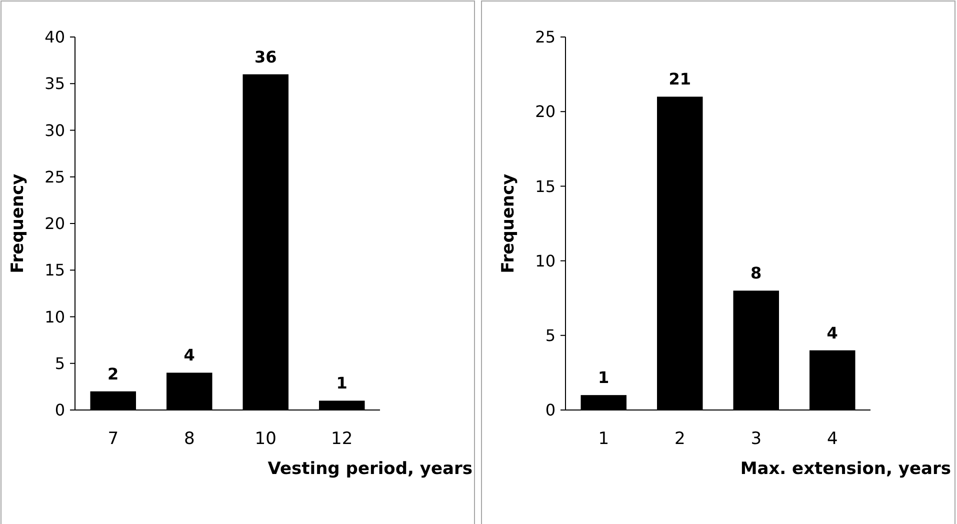 Image resolution: width=957 pixels, height=524 pixels. Describe the element at coordinates (54, 130) in the screenshot. I see `y-tick-label: 30` at that location.